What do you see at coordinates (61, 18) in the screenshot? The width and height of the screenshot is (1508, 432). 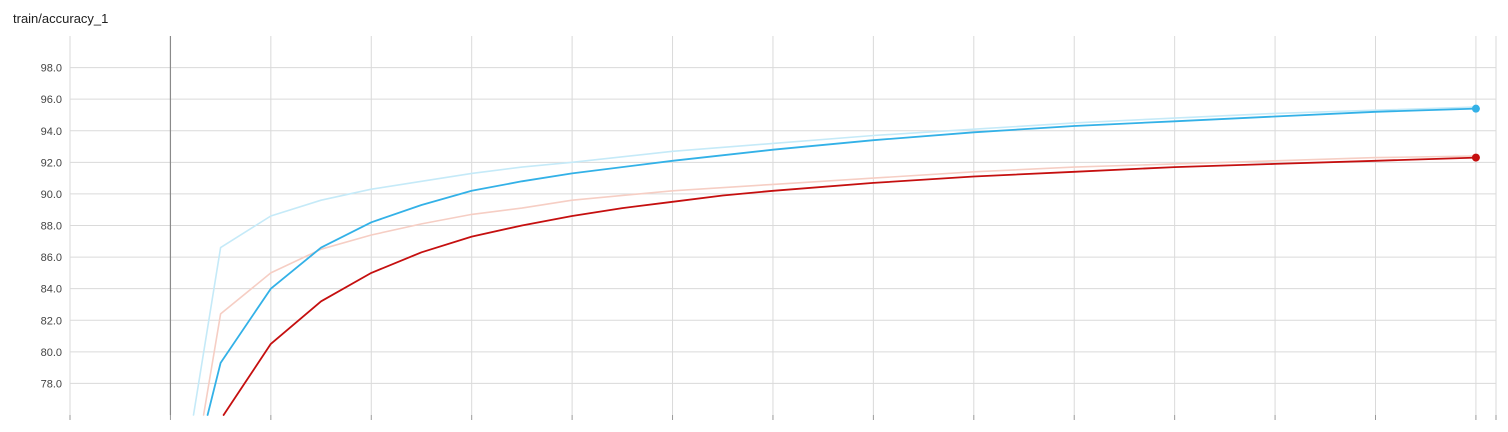 I see `chart-title: train/accuracy_1` at bounding box center [61, 18].